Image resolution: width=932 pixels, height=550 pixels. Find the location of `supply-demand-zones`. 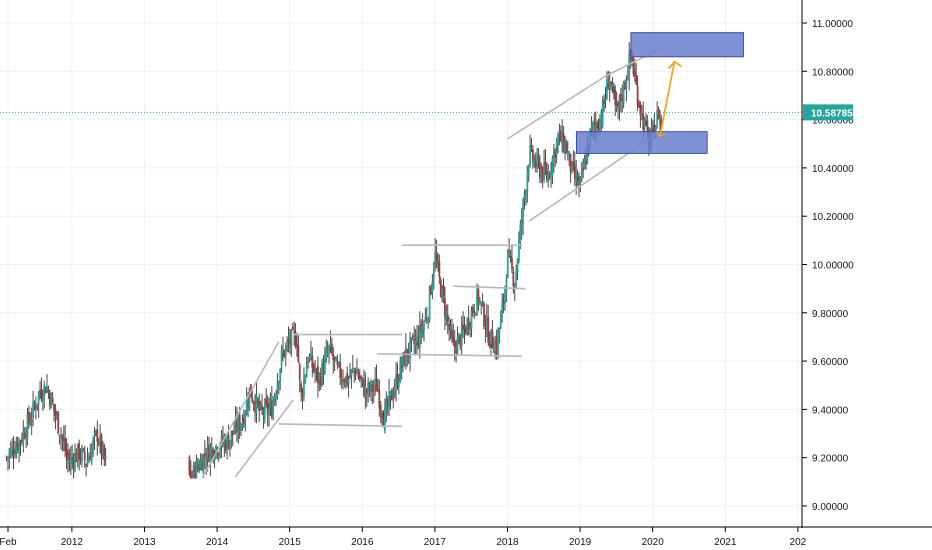

supply-demand-zones is located at coordinates (659, 93).